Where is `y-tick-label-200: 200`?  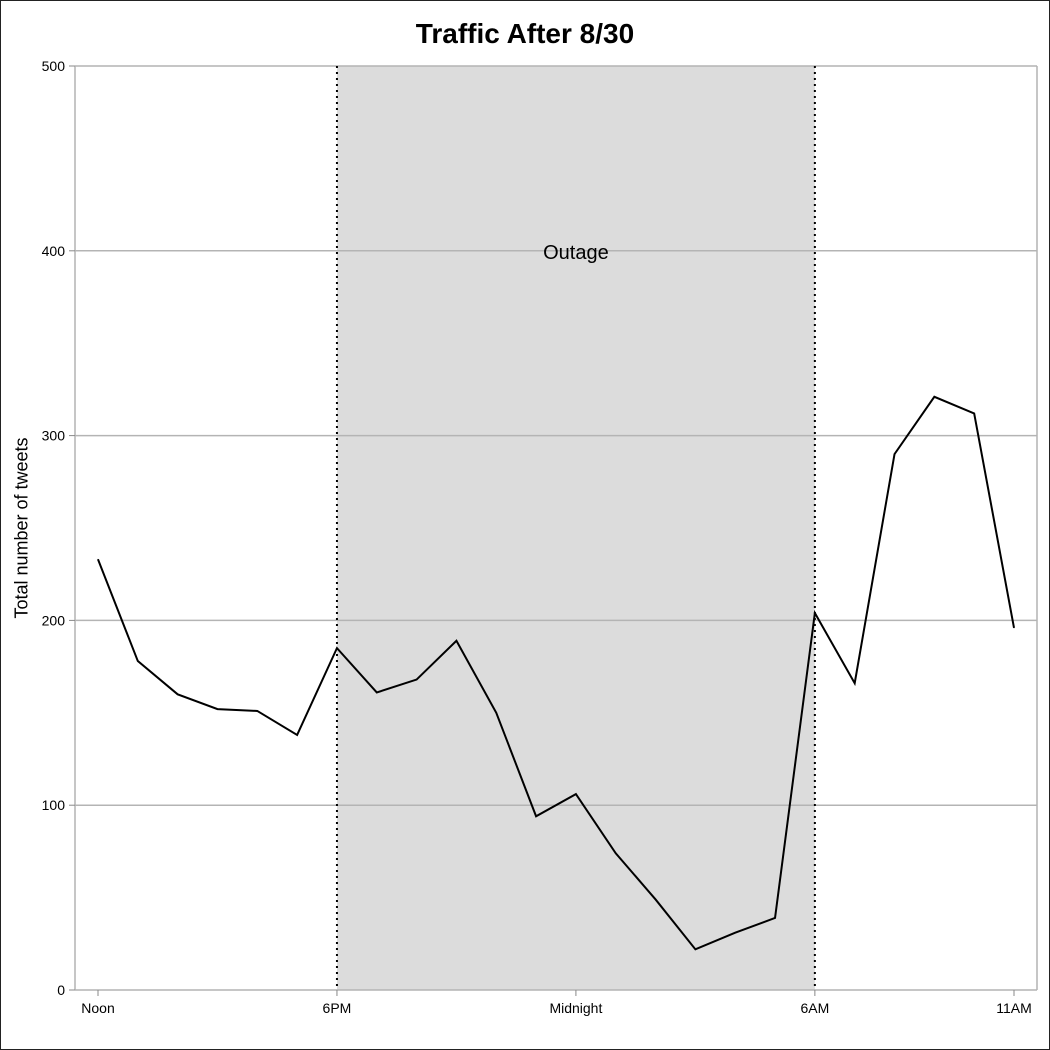 y-tick-label-200: 200 is located at coordinates (54, 620).